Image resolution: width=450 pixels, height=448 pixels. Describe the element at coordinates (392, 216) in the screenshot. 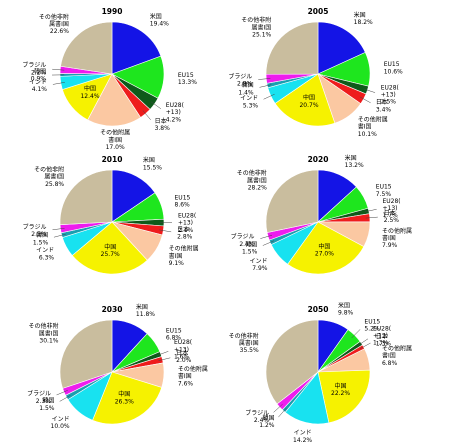

I see `slice-label-japan: 日本 2.5%` at that location.